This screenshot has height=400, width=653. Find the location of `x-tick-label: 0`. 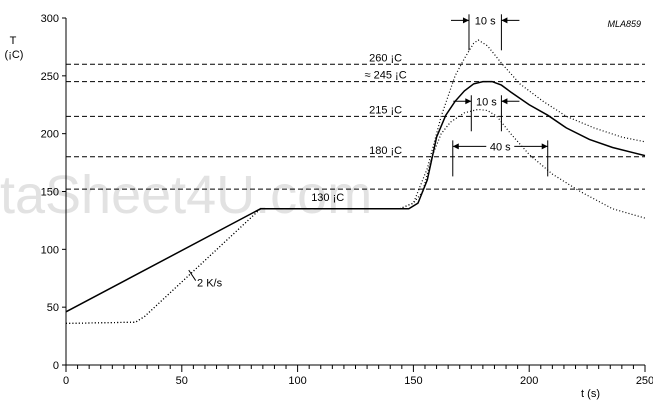

x-tick-label: 0 is located at coordinates (66, 381).